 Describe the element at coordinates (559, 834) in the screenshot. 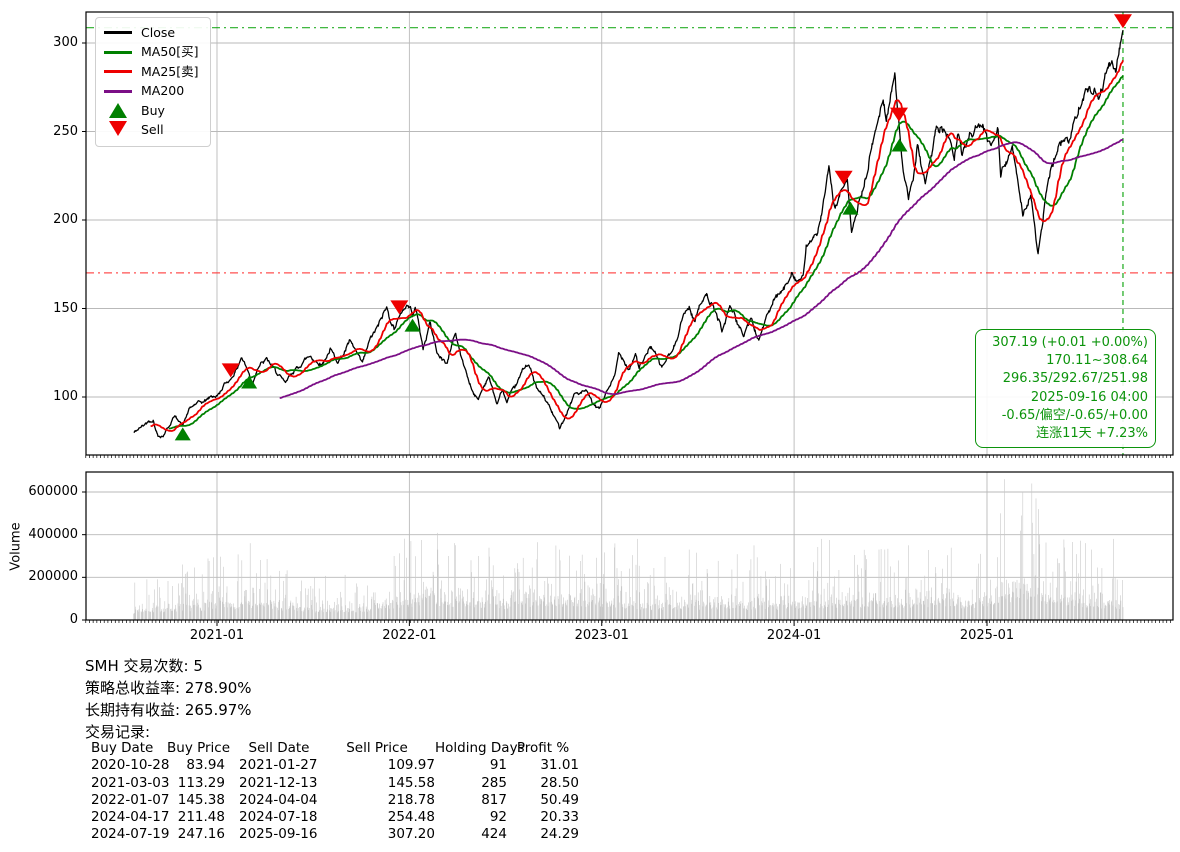

I see `trade-cell: 24.29` at that location.